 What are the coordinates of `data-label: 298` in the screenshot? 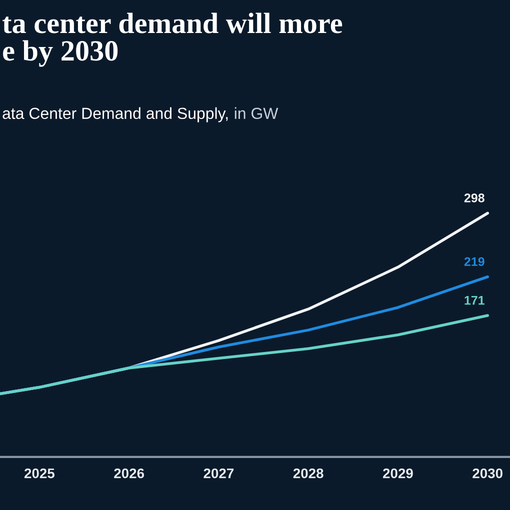 It's located at (474, 197).